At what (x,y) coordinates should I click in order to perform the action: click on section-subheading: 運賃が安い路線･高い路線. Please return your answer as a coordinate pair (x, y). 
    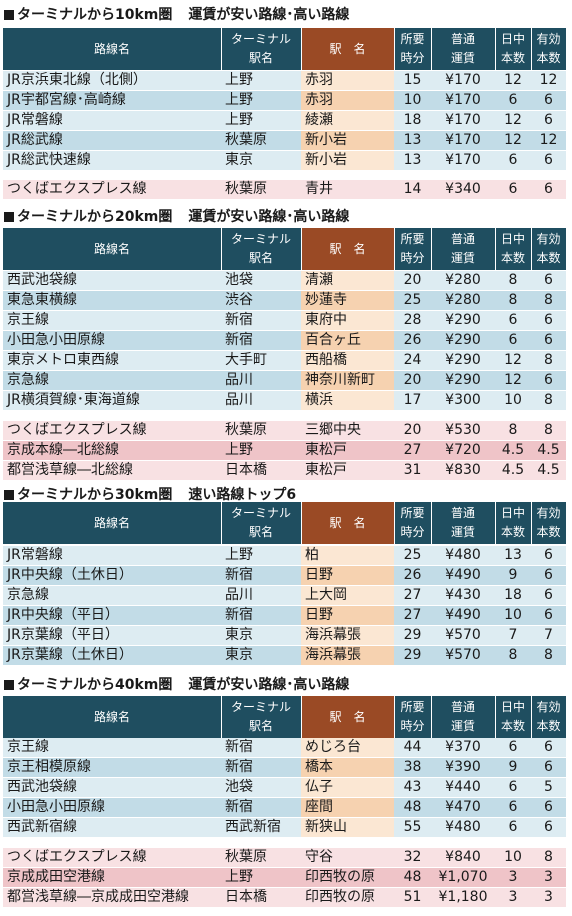
    Looking at the image, I should click on (269, 685).